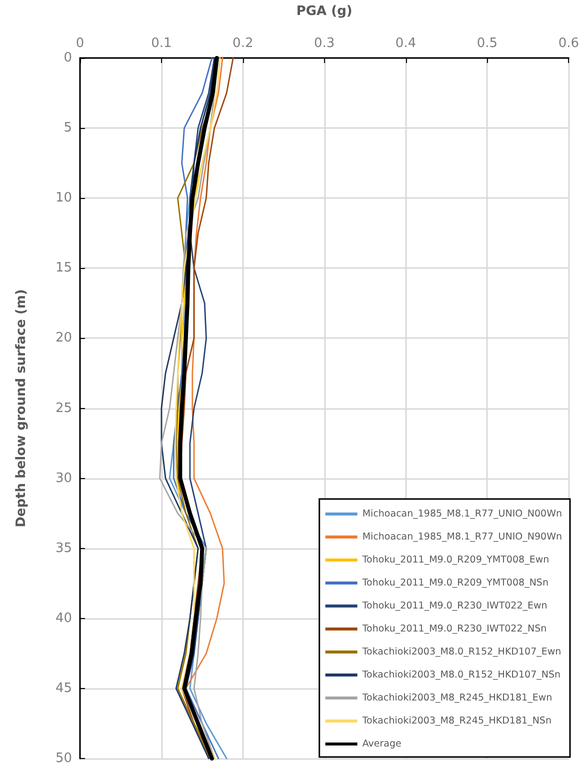 Image resolution: width=582 pixels, height=765 pixels. What do you see at coordinates (21, 408) in the screenshot?
I see `y-axis-title: Depth below ground surface (m)` at bounding box center [21, 408].